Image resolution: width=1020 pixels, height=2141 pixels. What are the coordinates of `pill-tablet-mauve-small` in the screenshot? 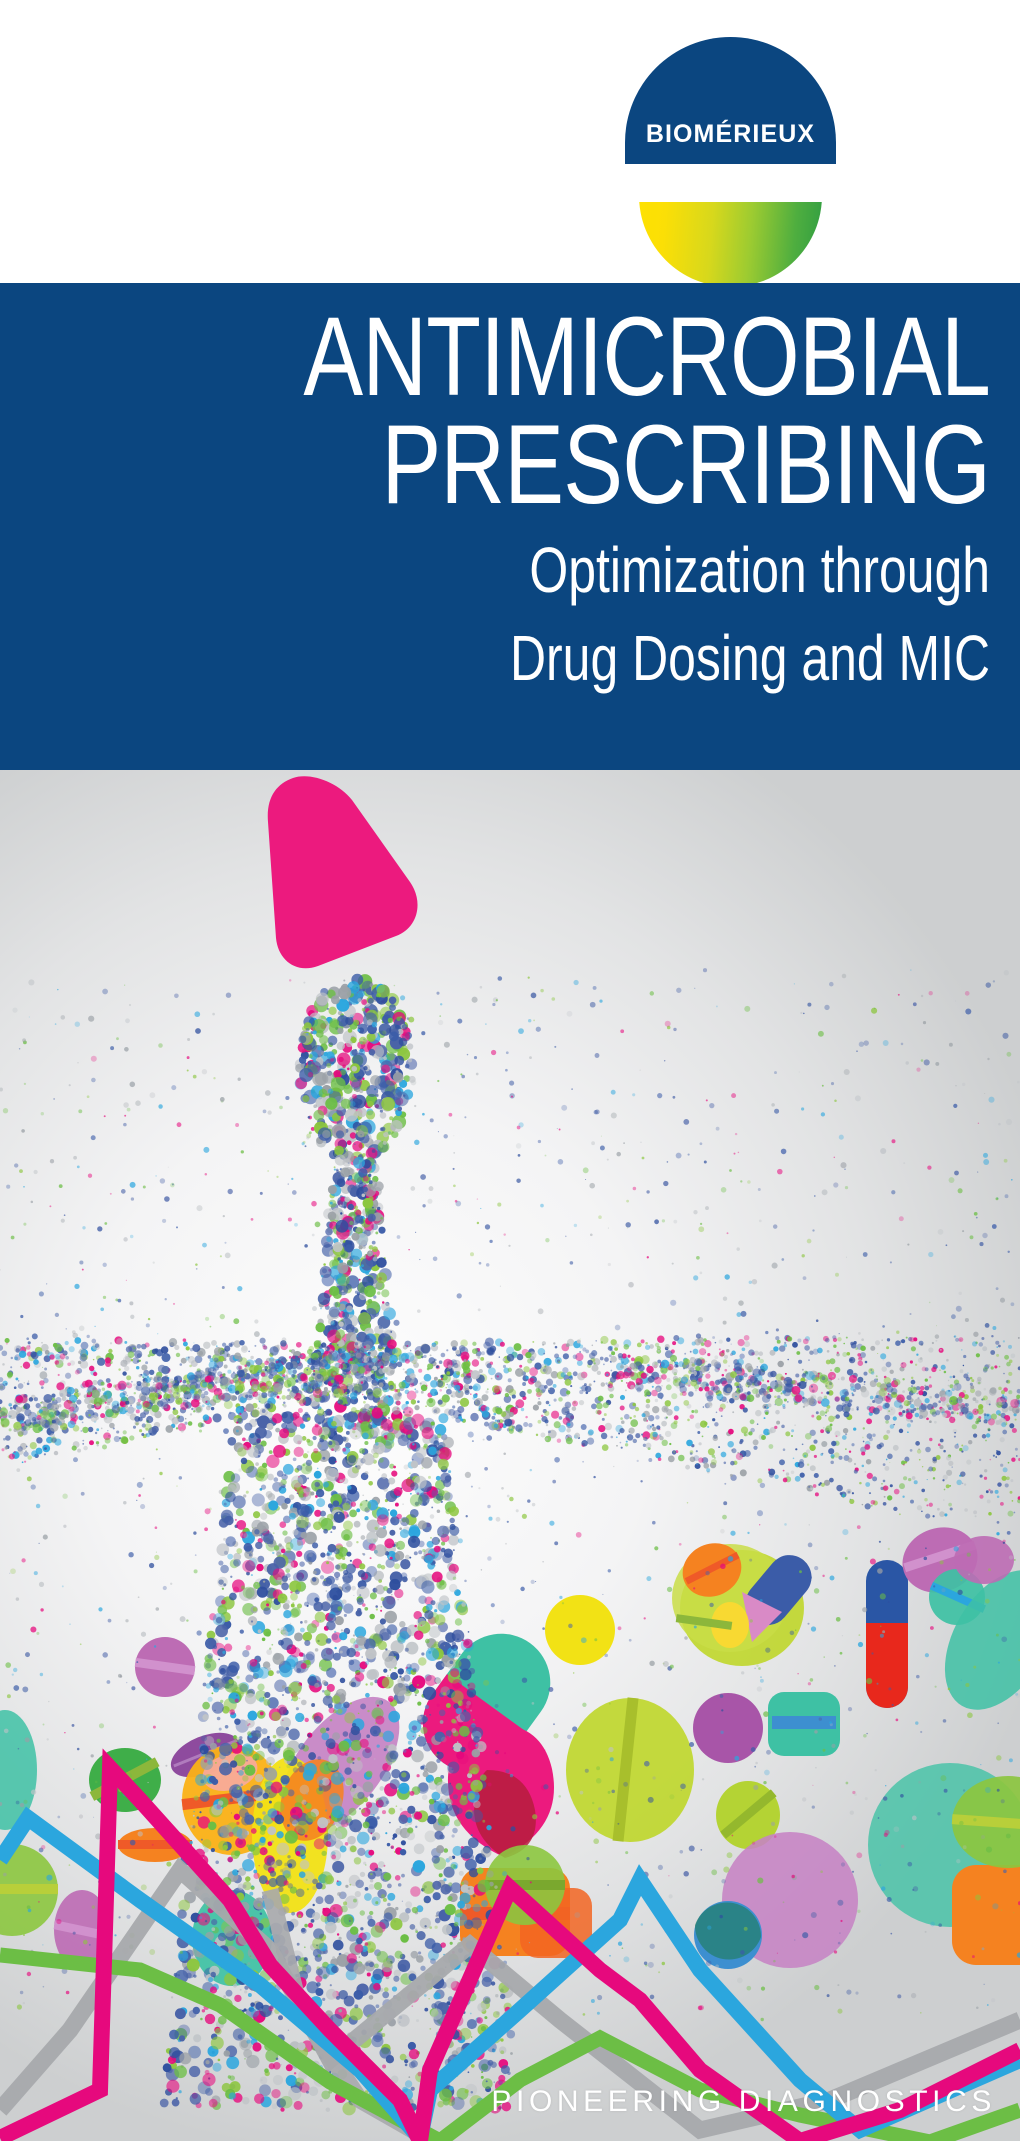 It's located at (165, 1667).